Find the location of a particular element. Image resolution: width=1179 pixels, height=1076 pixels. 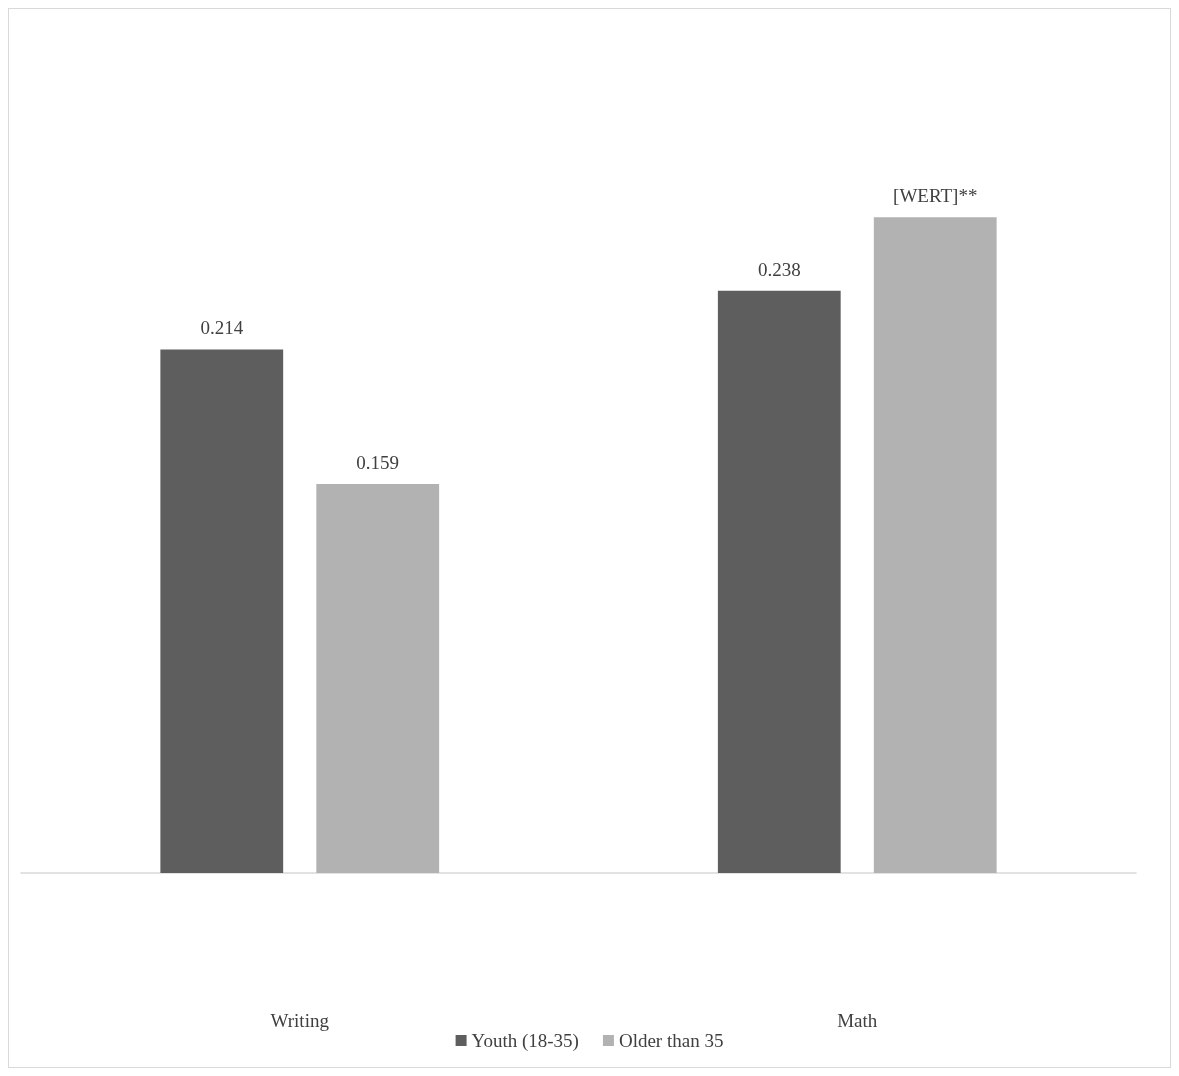

x-tick-label: Writing is located at coordinates (300, 1020).